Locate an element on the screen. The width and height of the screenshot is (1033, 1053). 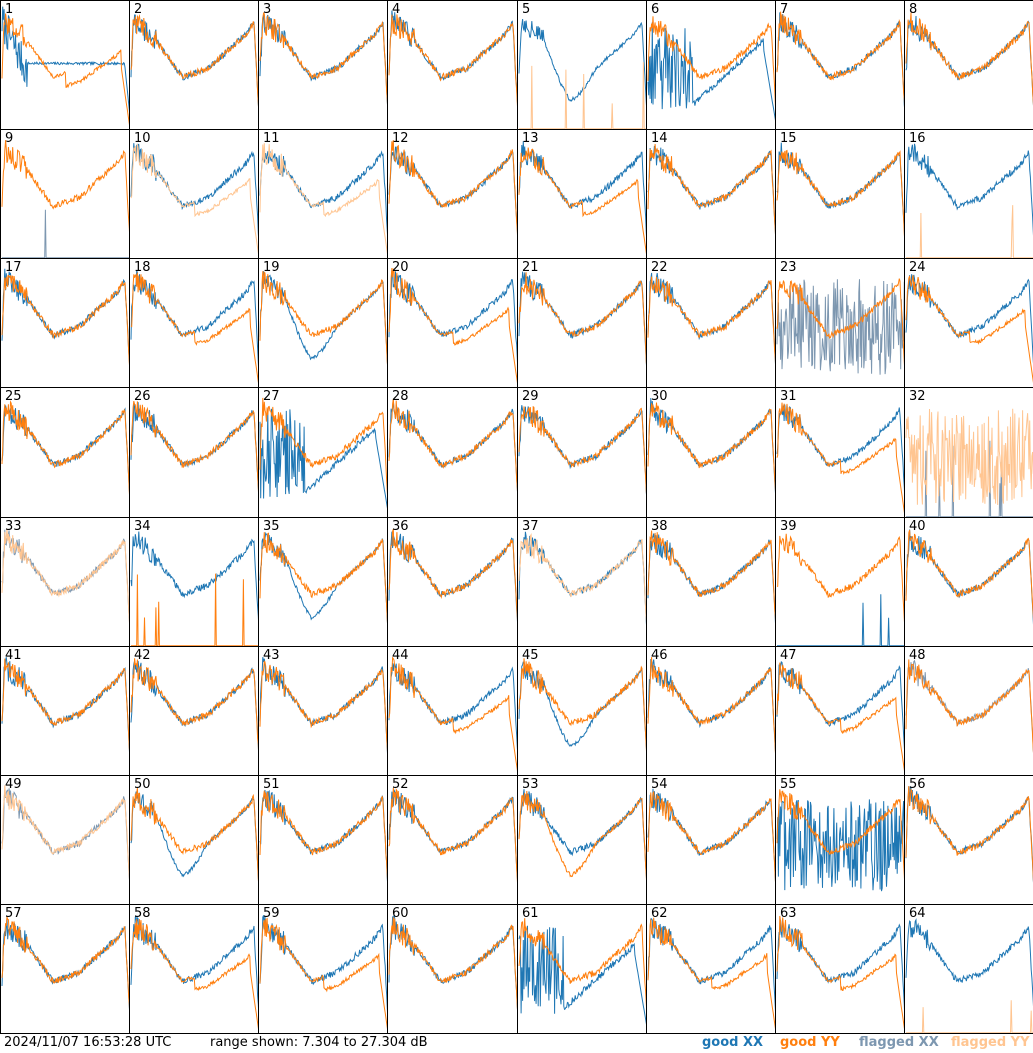
antenna-panel-20: 20 is located at coordinates (452, 323).